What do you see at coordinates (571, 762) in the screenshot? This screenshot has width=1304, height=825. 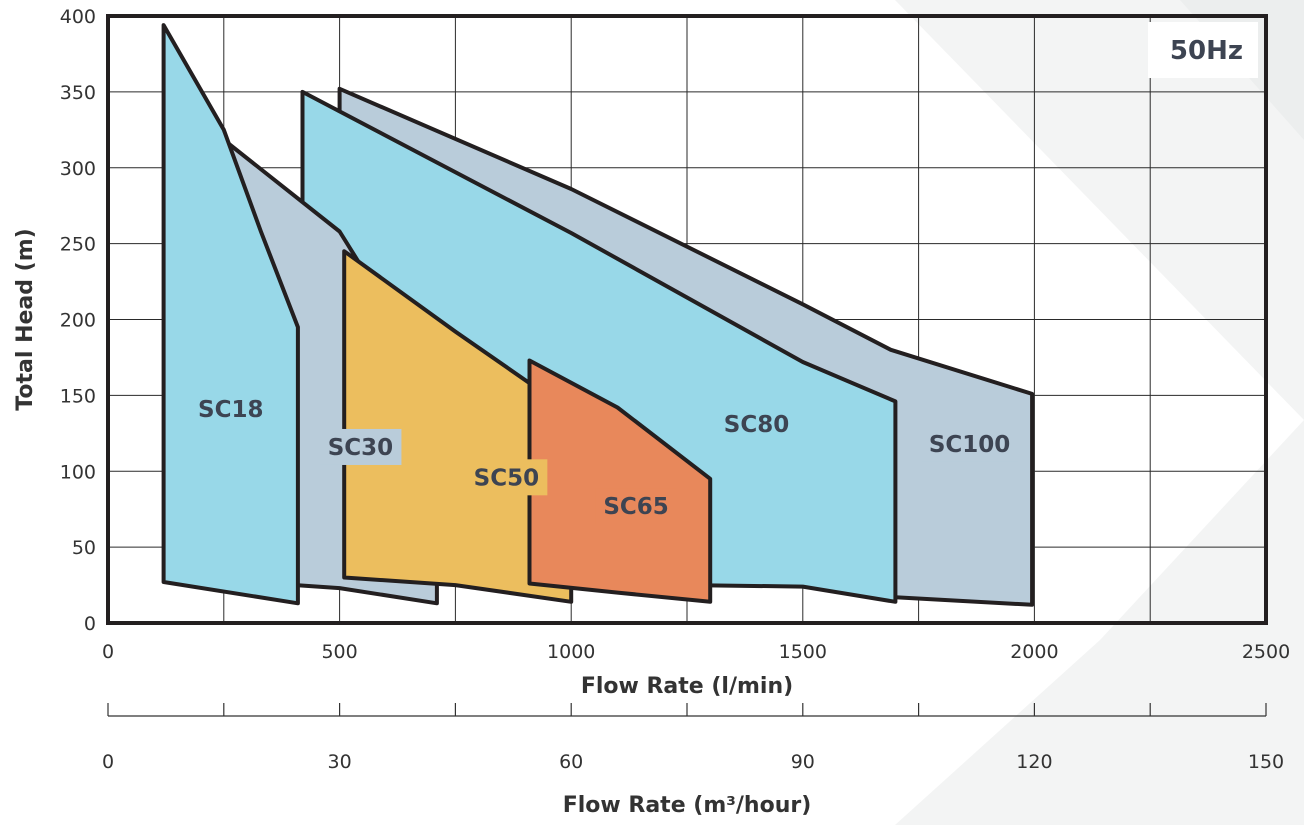 I see `secondary-x-tick-label: 60` at bounding box center [571, 762].